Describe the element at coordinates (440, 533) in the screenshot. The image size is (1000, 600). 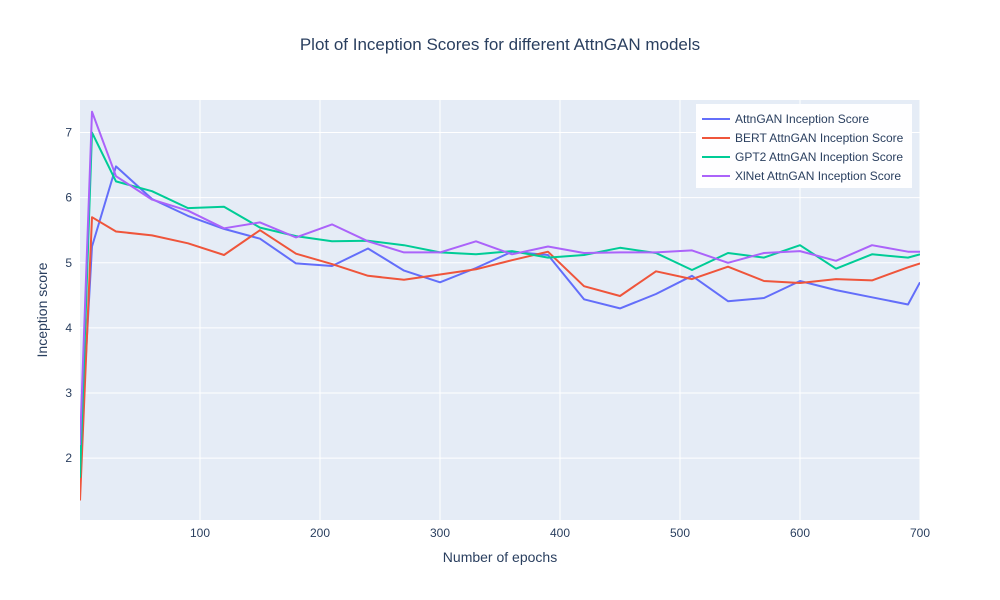
I see `x-tick-label: 300` at that location.